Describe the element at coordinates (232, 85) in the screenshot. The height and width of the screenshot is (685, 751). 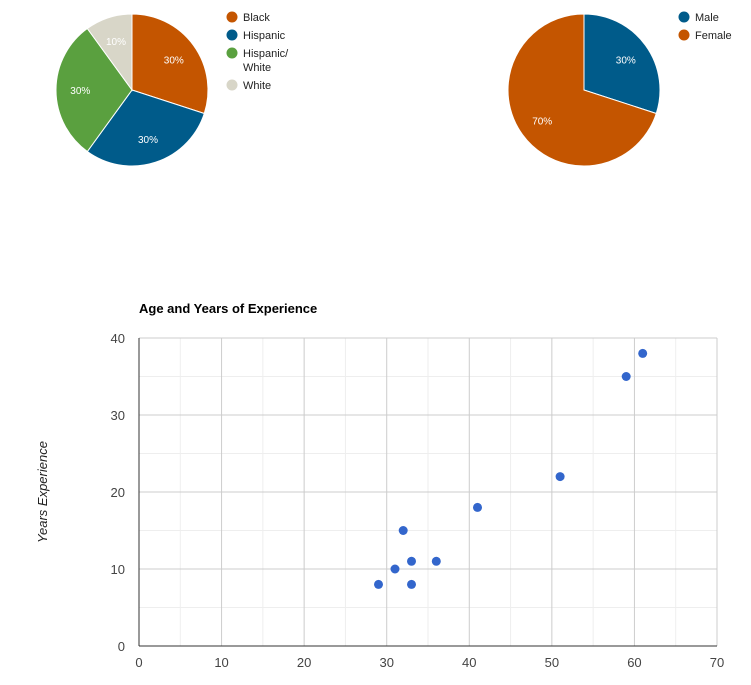
I see `legend-swatch-white` at that location.